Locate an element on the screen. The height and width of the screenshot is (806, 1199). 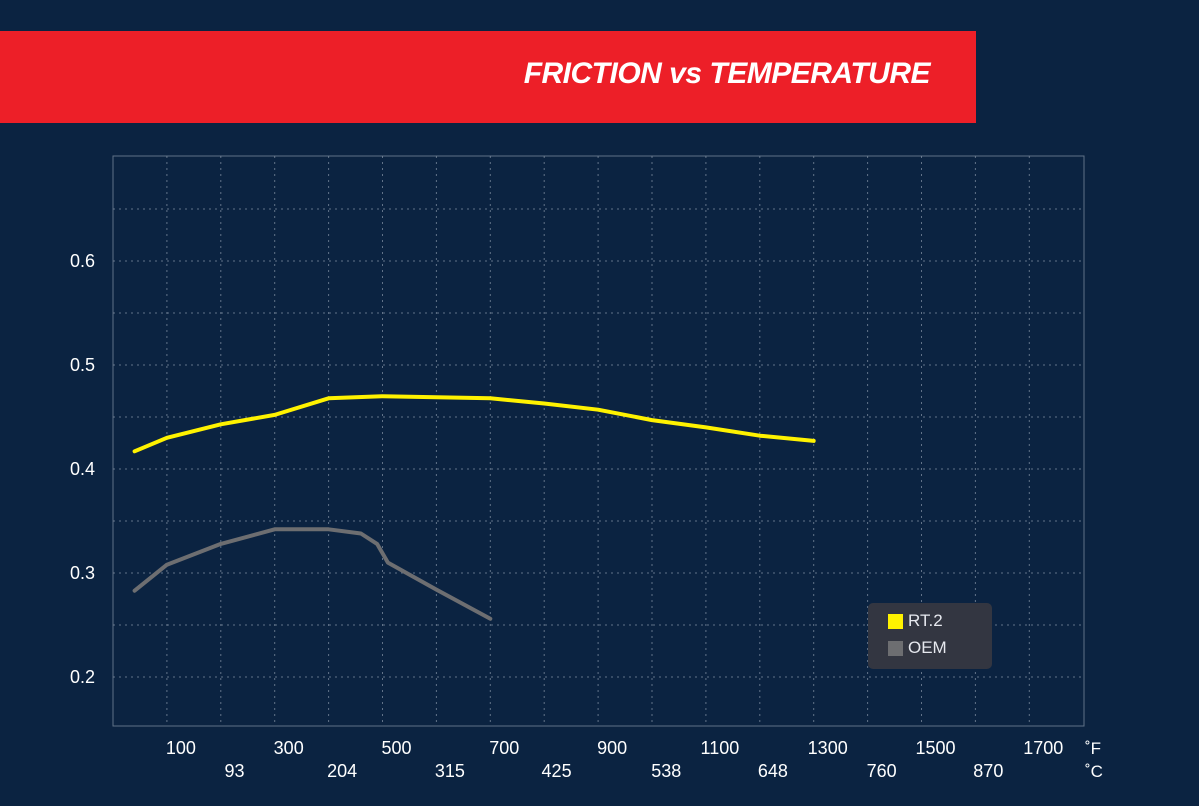
x-tick-label-c: 760 is located at coordinates (882, 771).